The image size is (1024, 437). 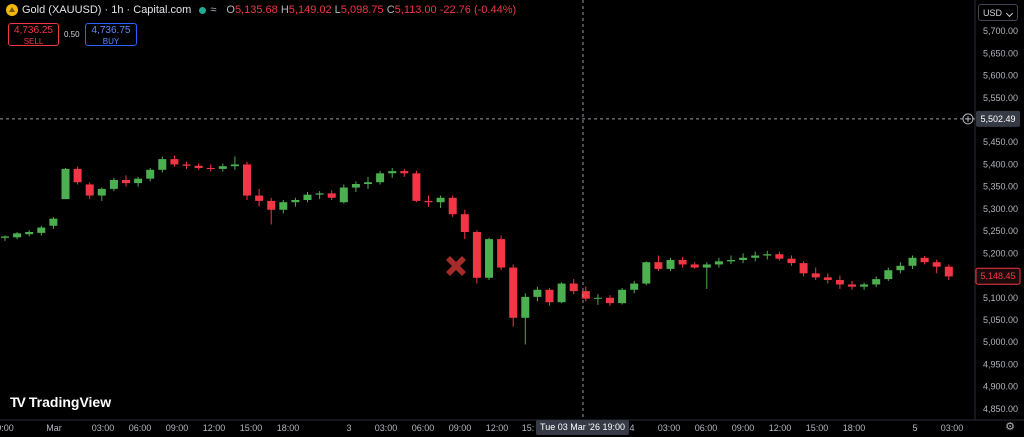 I want to click on price-tick-label: 5,700.00, so click(x=1000, y=31).